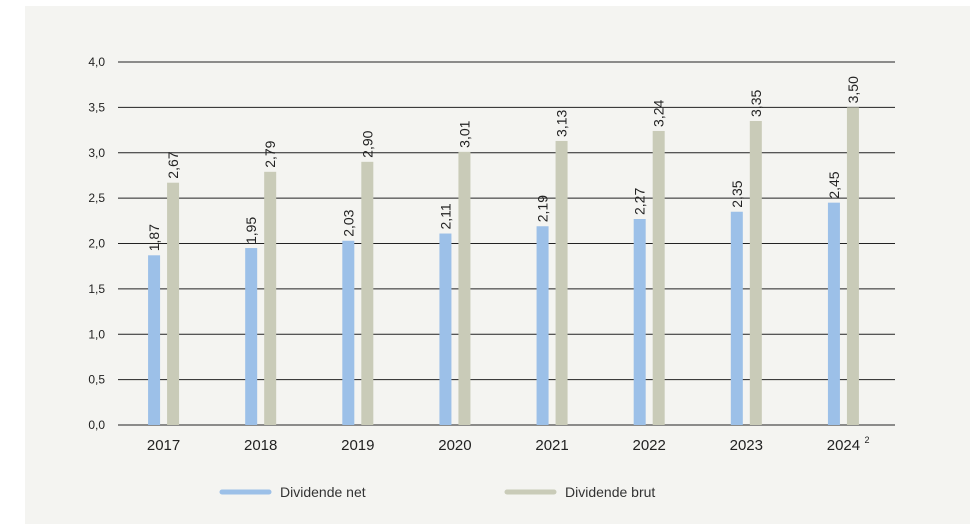  Describe the element at coordinates (96, 380) in the screenshot. I see `y-tick-label: 0,5` at that location.